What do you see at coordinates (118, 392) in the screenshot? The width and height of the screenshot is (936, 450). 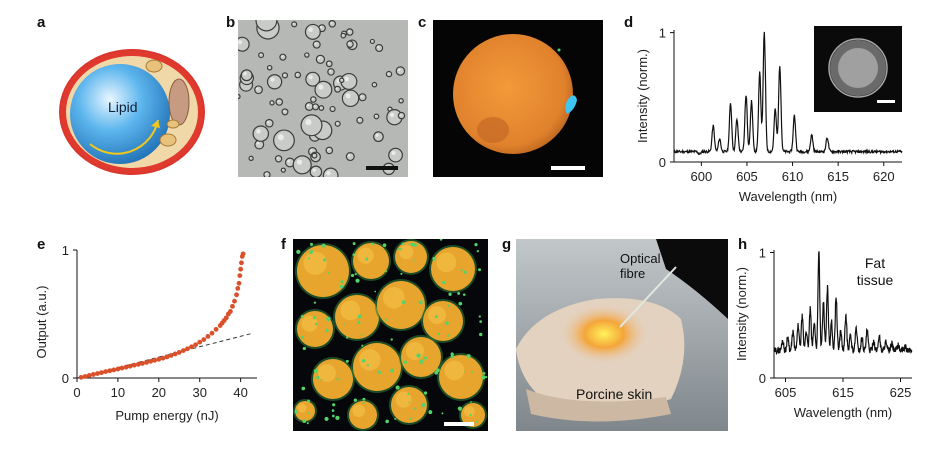 I see `x-tick-label: 10` at bounding box center [118, 392].